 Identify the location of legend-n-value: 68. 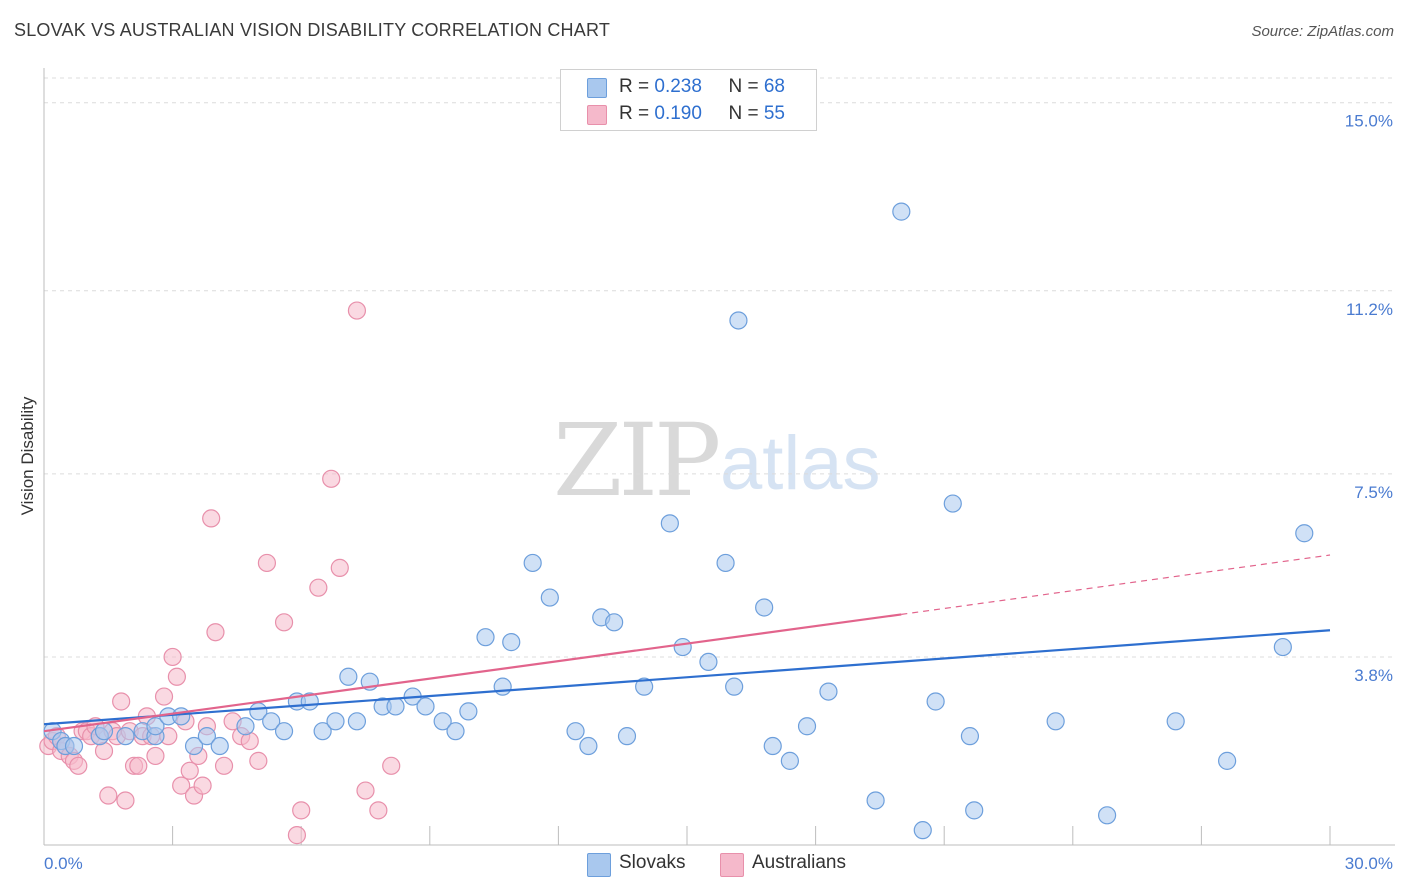
(774, 86).